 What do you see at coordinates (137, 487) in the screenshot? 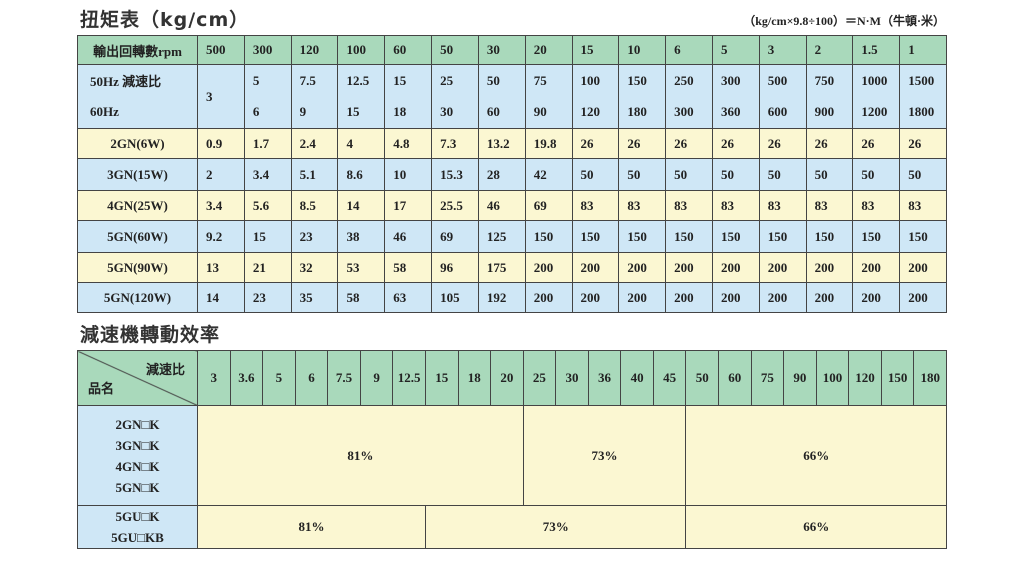
I see `model: 5GN□K` at bounding box center [137, 487].